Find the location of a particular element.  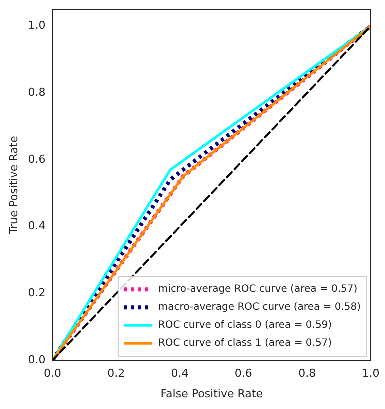

legend-label: ROC curve of class 1 (area = 0.57) is located at coordinates (245, 344).